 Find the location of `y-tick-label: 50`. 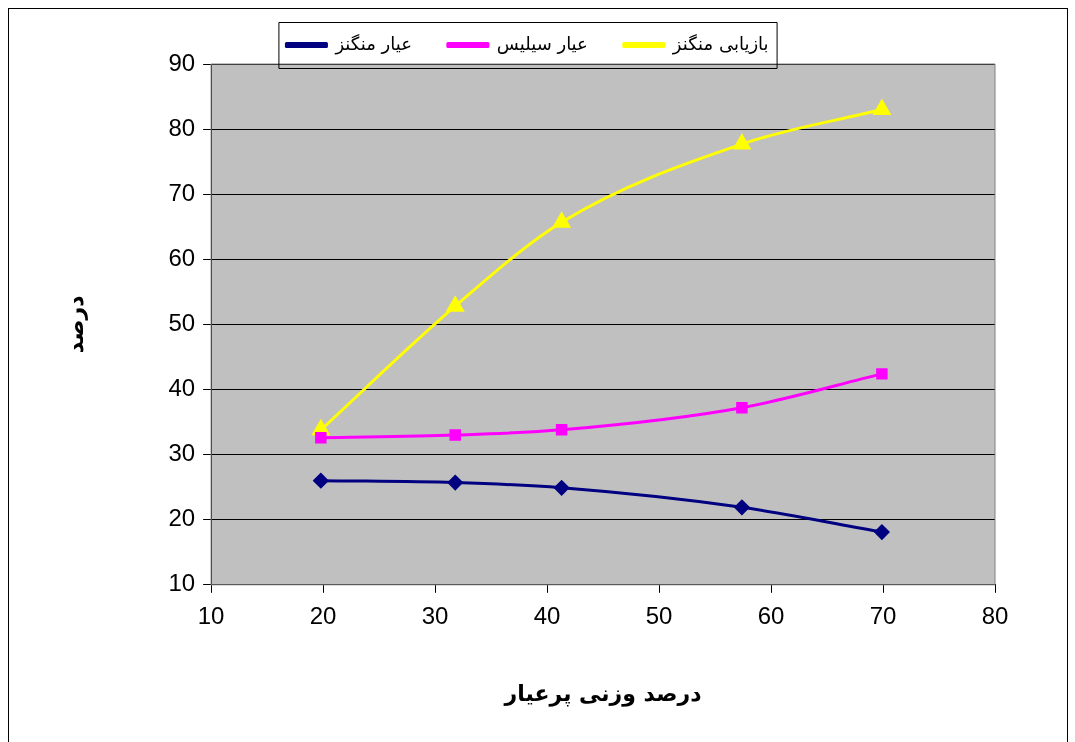

y-tick-label: 50 is located at coordinates (182, 323).